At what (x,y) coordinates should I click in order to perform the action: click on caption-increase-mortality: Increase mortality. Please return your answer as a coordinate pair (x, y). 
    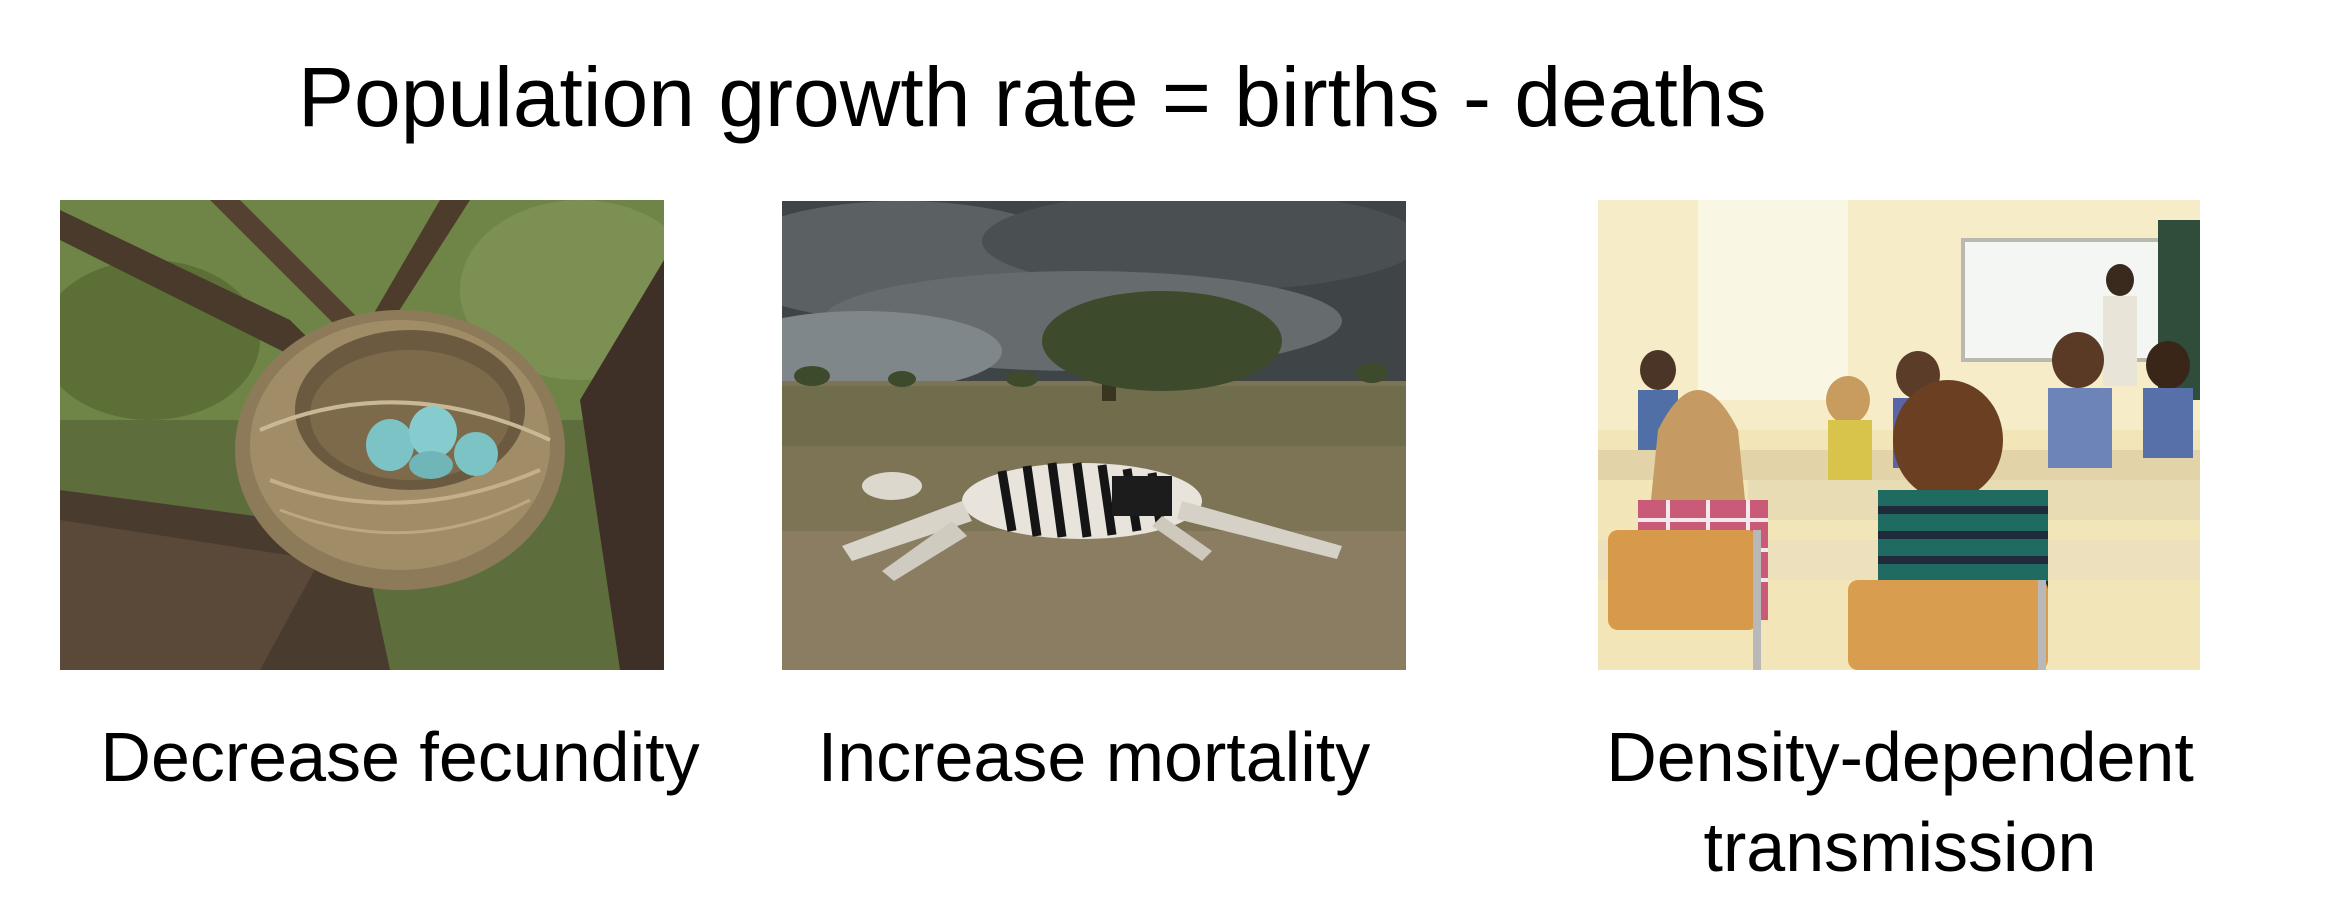
    Looking at the image, I should click on (1094, 757).